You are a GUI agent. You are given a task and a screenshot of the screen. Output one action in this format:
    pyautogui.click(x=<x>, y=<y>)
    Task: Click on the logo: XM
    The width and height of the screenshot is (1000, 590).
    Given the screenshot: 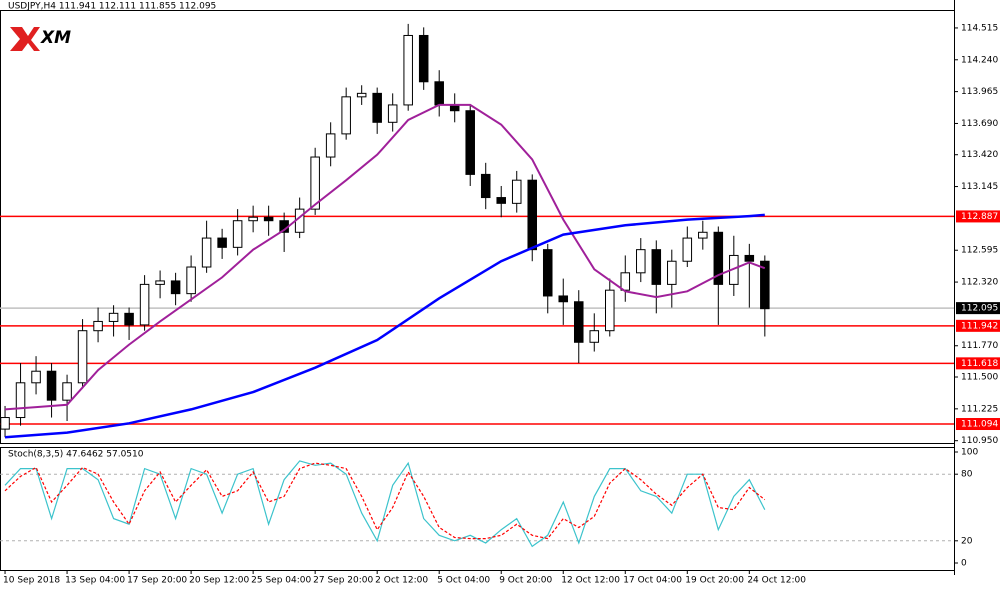 What is the action you would take?
    pyautogui.click(x=40, y=39)
    